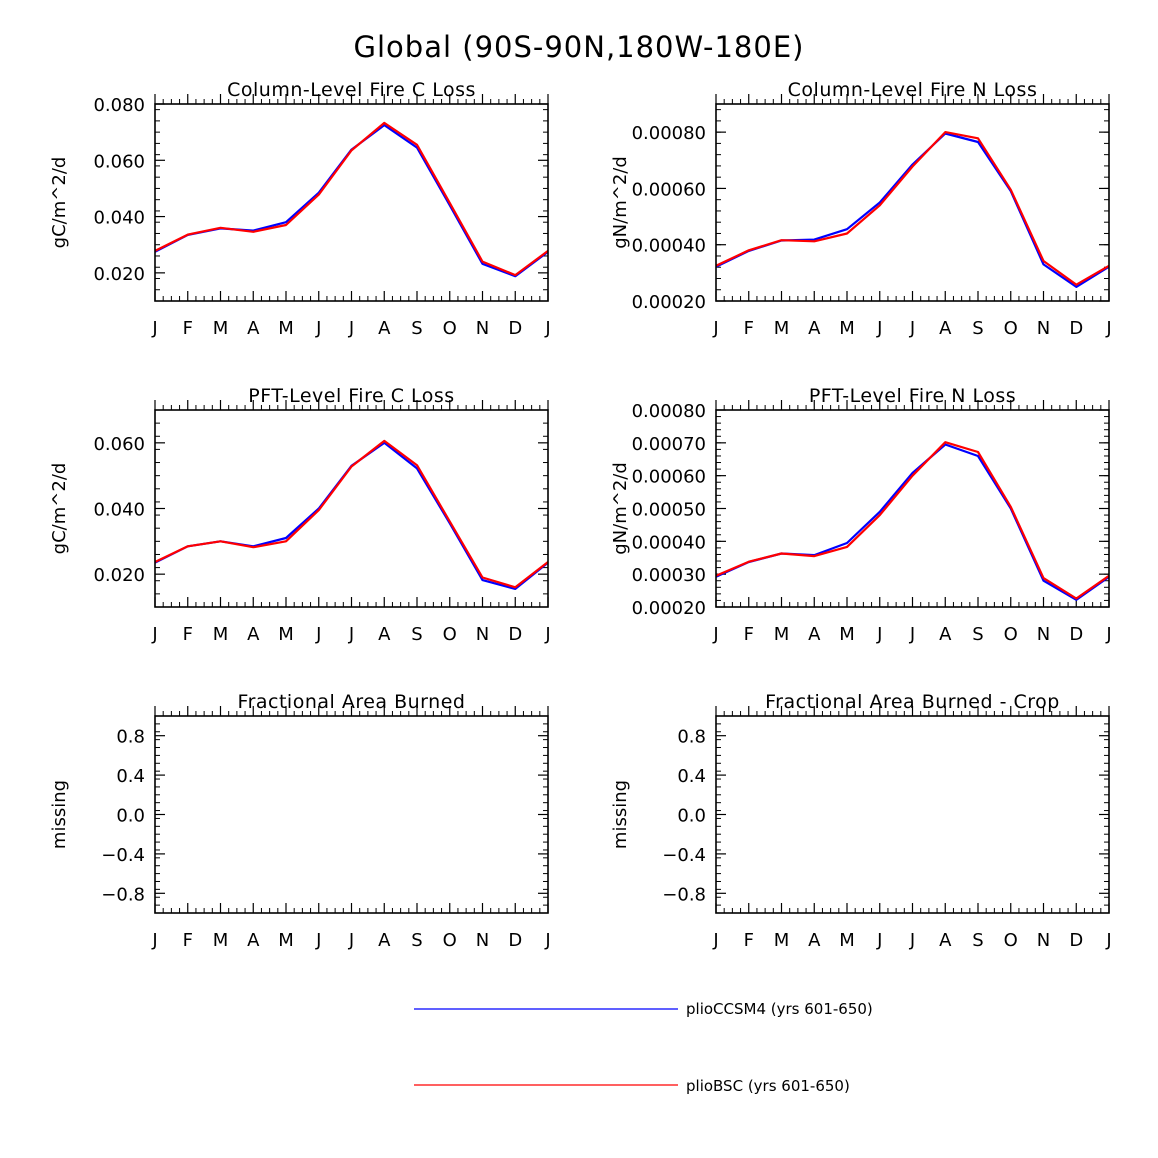 The height and width of the screenshot is (1158, 1158). Describe the element at coordinates (669, 444) in the screenshot. I see `y-tick-label: 0.00070` at that location.